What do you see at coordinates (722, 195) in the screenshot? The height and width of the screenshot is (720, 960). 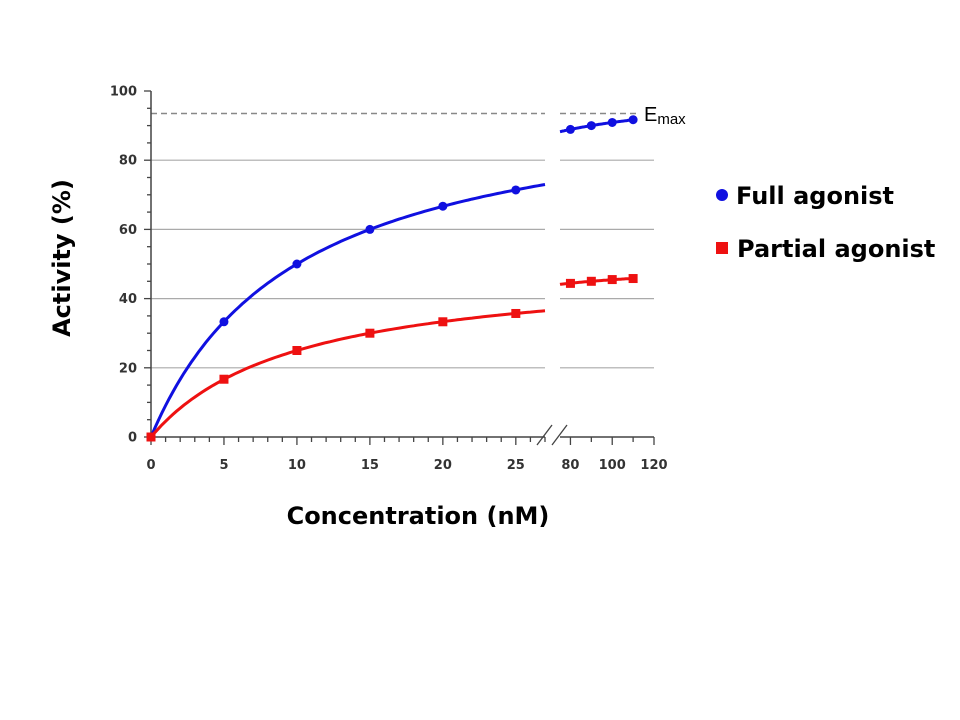 I see `legend-marker-full-agonist` at bounding box center [722, 195].